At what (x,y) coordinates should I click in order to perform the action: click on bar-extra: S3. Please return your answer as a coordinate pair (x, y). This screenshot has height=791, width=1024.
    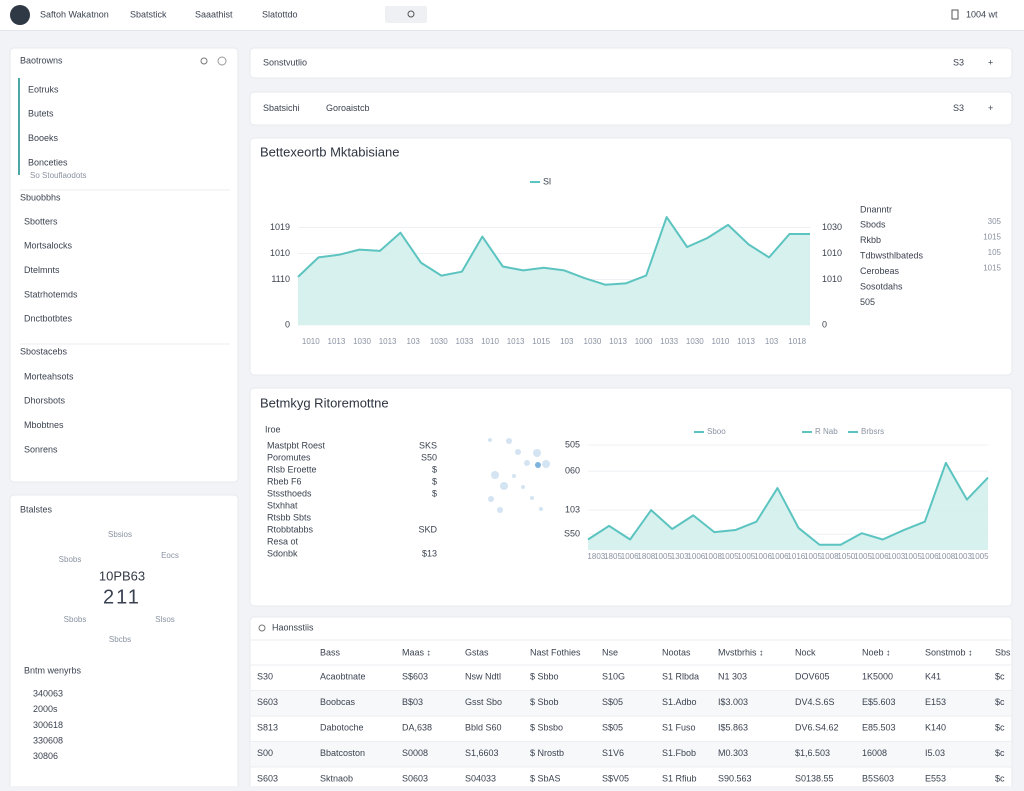
    Looking at the image, I should click on (958, 62).